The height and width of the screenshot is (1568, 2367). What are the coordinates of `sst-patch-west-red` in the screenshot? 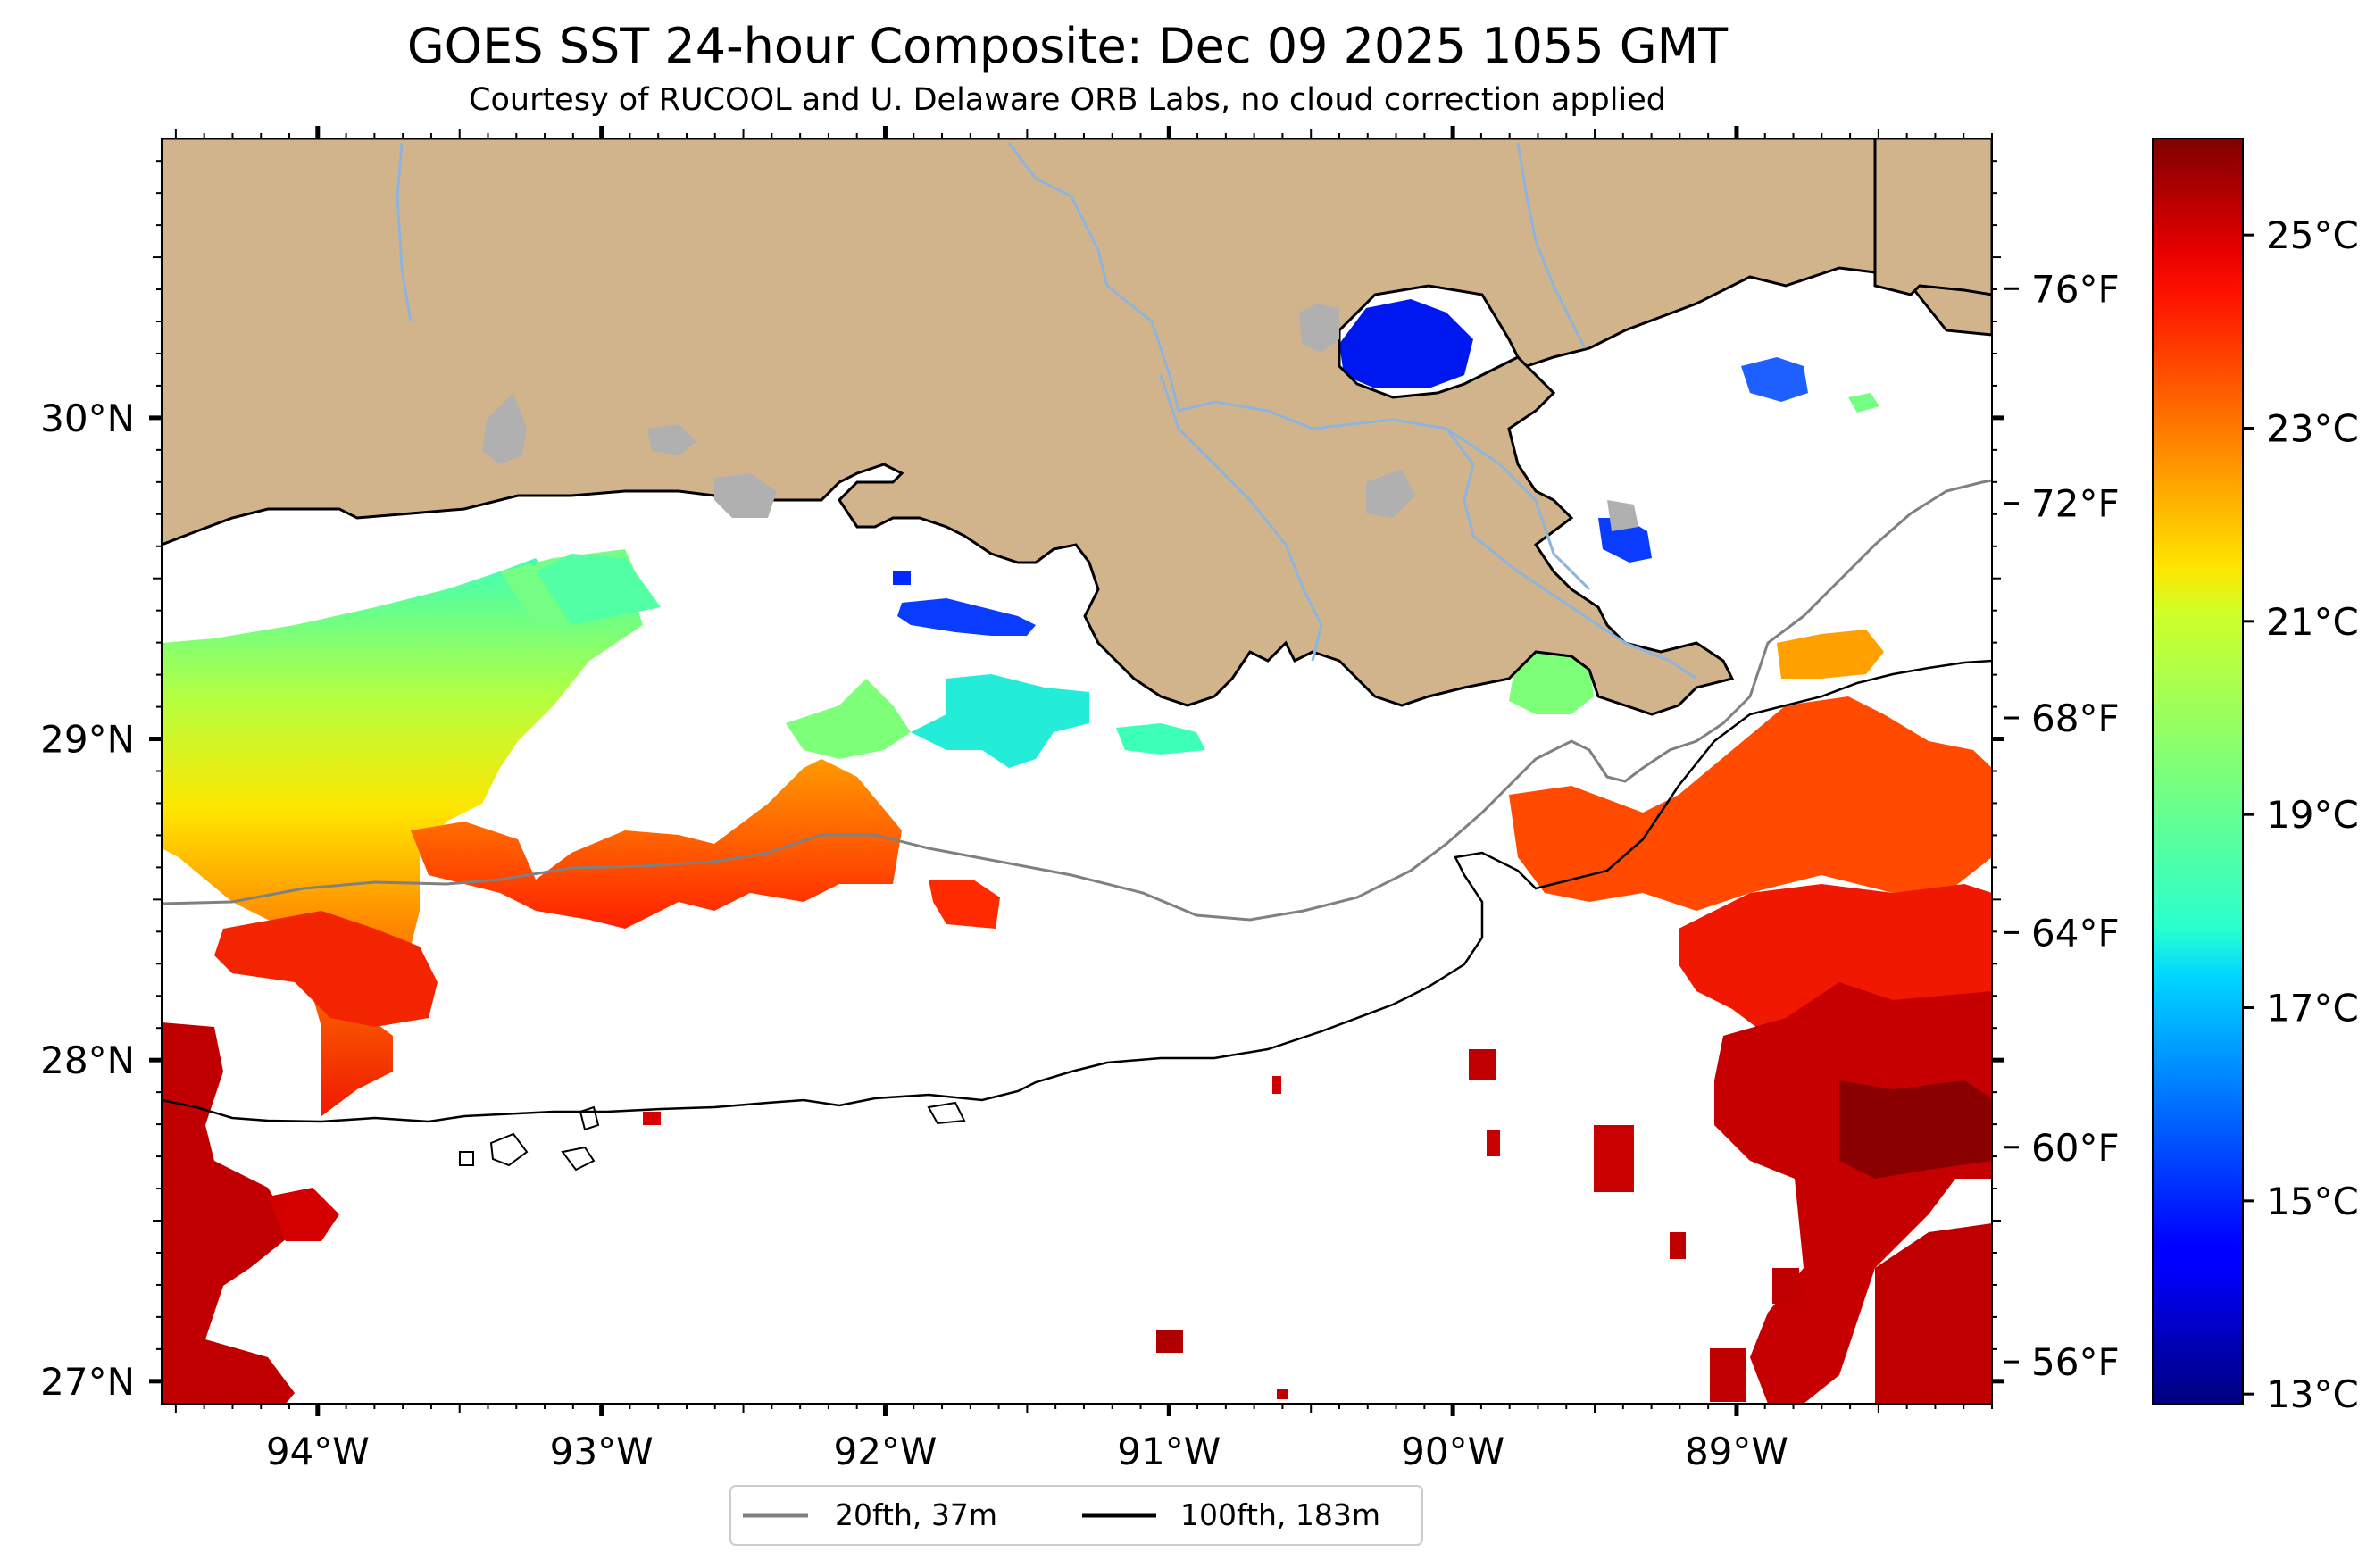 It's located at (326, 969).